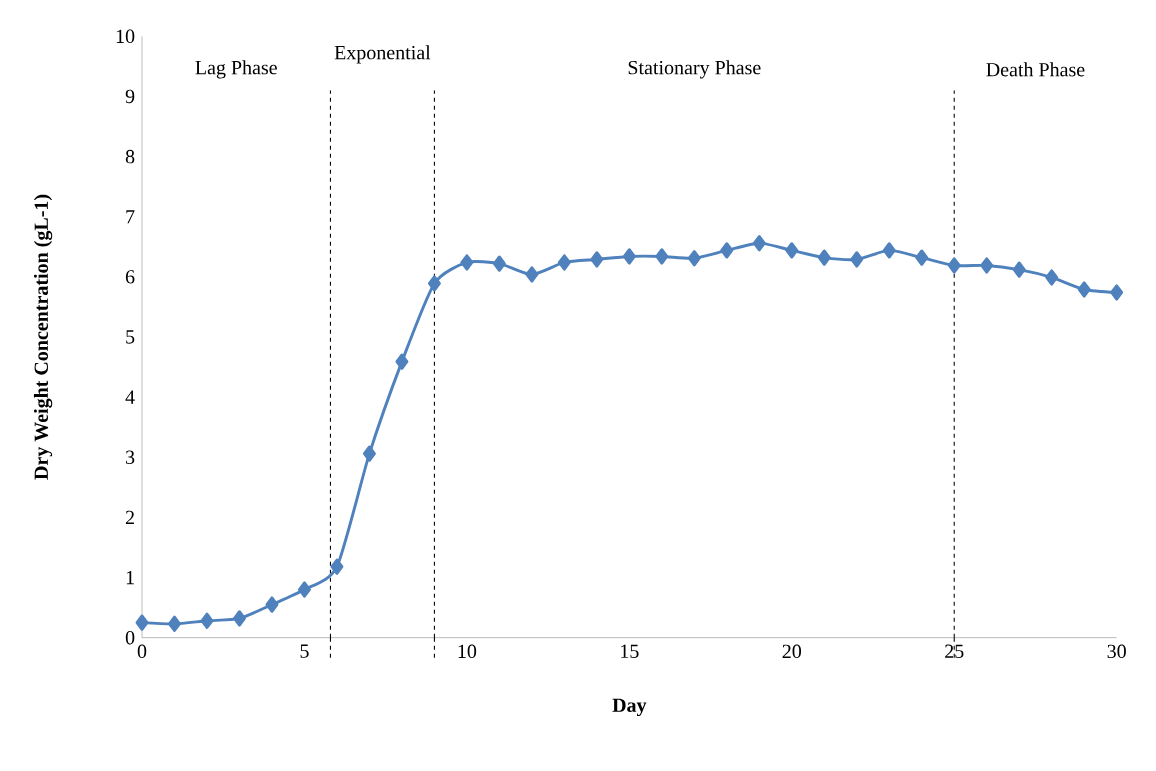 The width and height of the screenshot is (1156, 771). What do you see at coordinates (954, 651) in the screenshot?
I see `x-tick-label: 25` at bounding box center [954, 651].